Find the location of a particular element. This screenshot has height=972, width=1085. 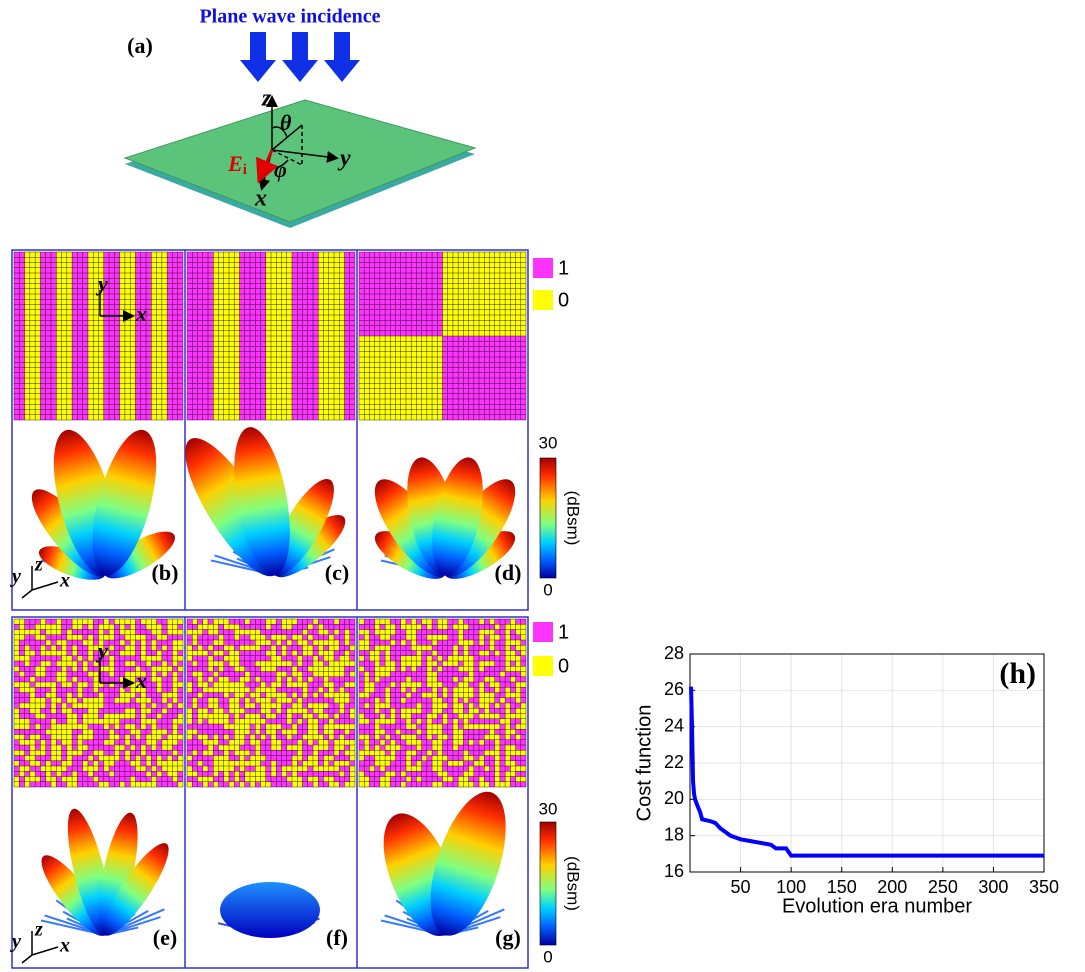

axis-label: φ is located at coordinates (280, 169).